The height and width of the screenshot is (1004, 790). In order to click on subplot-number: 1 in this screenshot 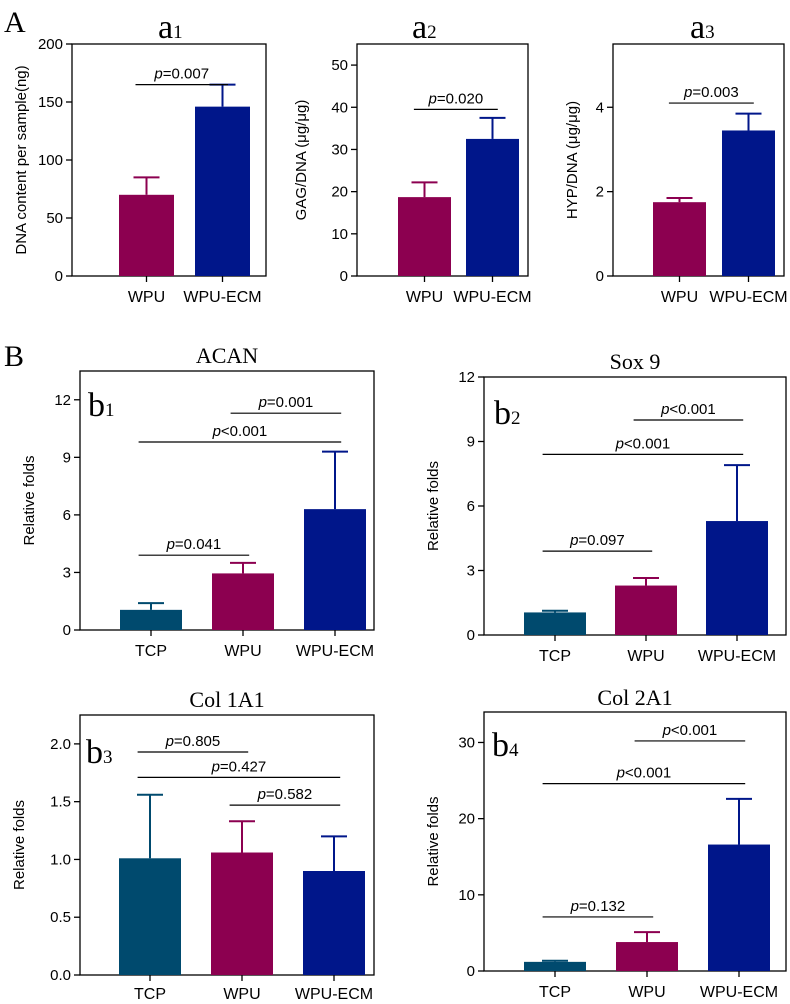, I will do `click(178, 32)`.